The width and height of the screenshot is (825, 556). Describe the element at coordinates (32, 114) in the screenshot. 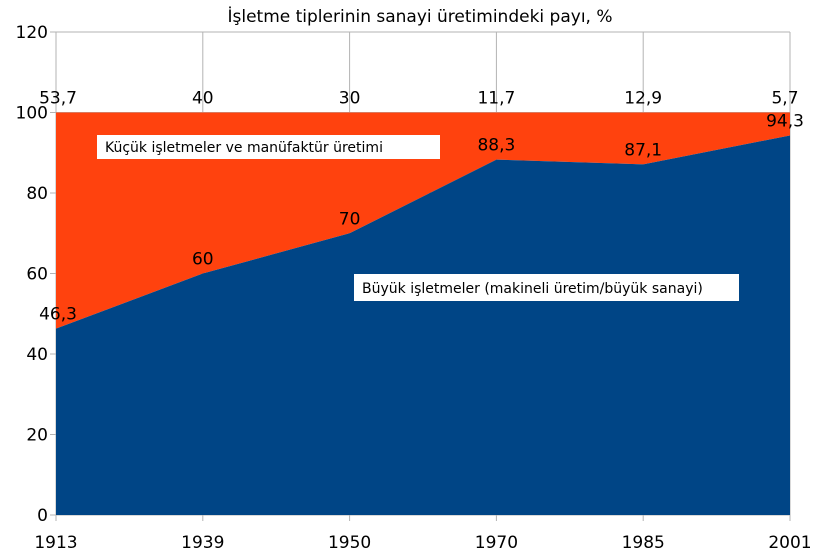

I see `y-tick-label: 100` at that location.